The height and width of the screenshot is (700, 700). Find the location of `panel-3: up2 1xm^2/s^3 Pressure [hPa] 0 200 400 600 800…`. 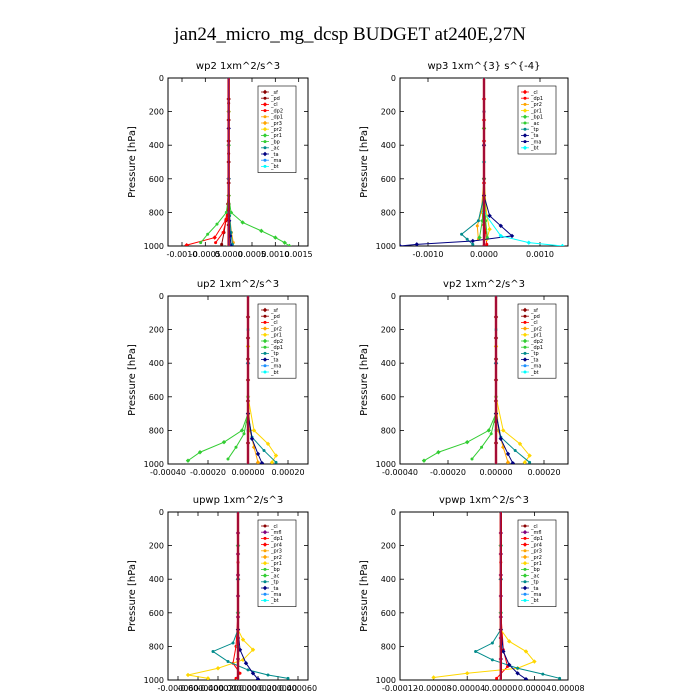

panel-3: up2 1xm^2/s^3 Pressure [hPa] 0 200 400 600 800… is located at coordinates (218, 378).